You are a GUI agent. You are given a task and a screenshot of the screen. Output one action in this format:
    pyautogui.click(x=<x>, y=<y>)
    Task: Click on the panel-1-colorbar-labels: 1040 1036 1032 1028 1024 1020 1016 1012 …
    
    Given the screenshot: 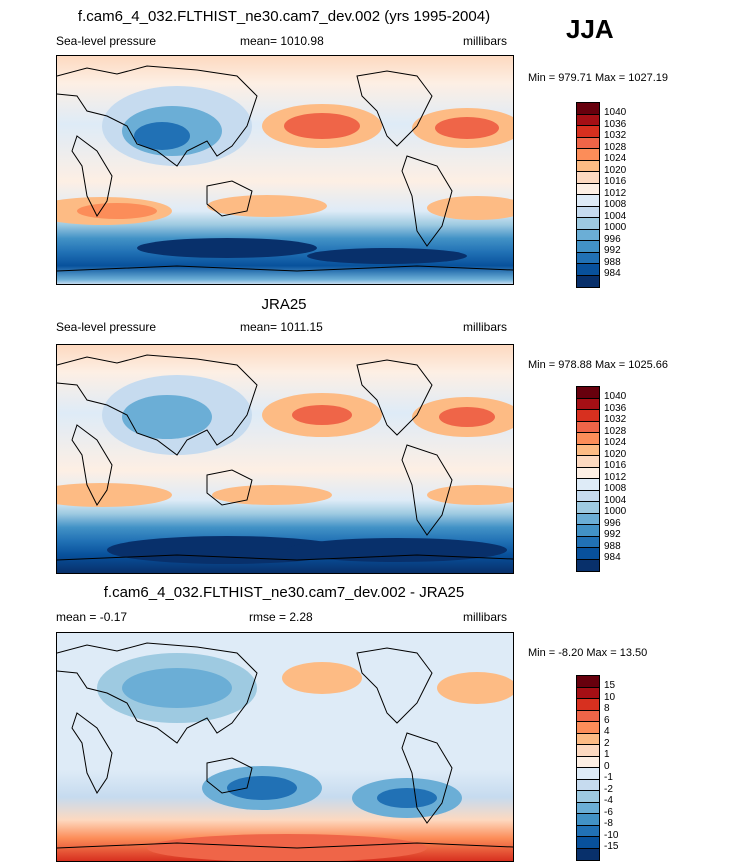 What is the action you would take?
    pyautogui.click(x=602, y=194)
    